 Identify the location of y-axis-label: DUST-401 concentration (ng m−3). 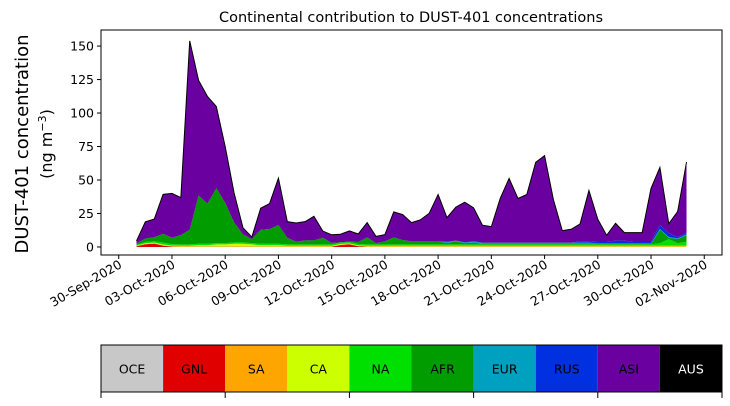
(34, 143).